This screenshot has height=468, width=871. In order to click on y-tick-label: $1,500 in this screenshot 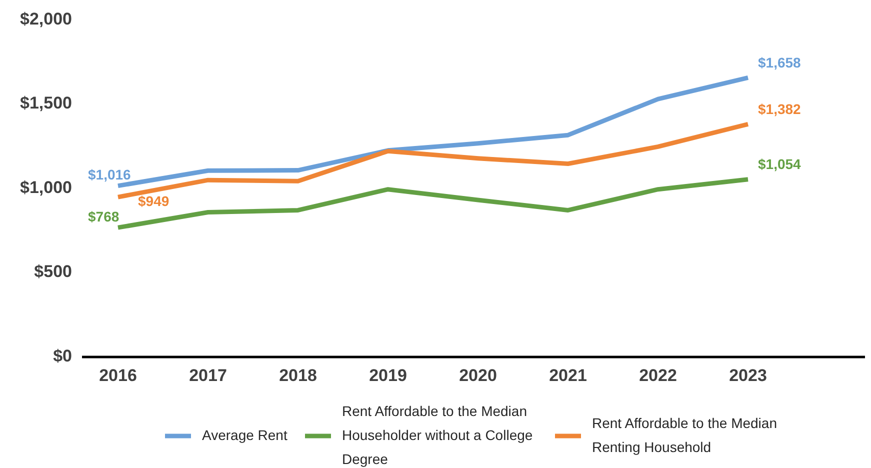, I will do `click(46, 103)`.